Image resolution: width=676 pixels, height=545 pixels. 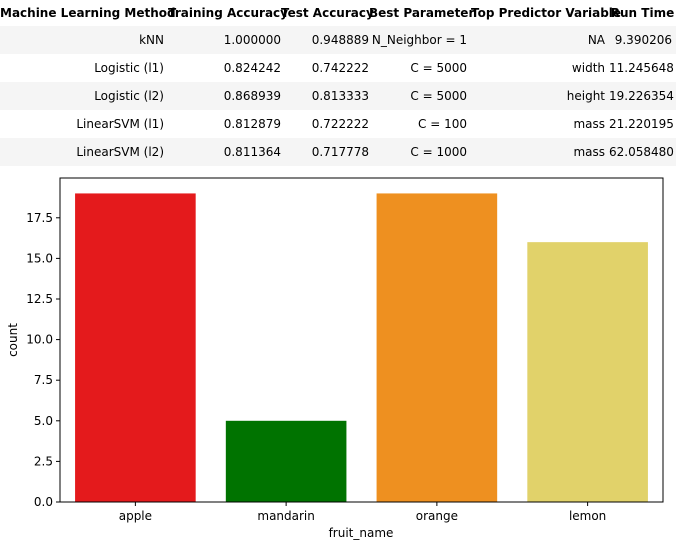 What do you see at coordinates (546, 13) in the screenshot?
I see `header-top-predictor: Top Predictor Variable` at bounding box center [546, 13].